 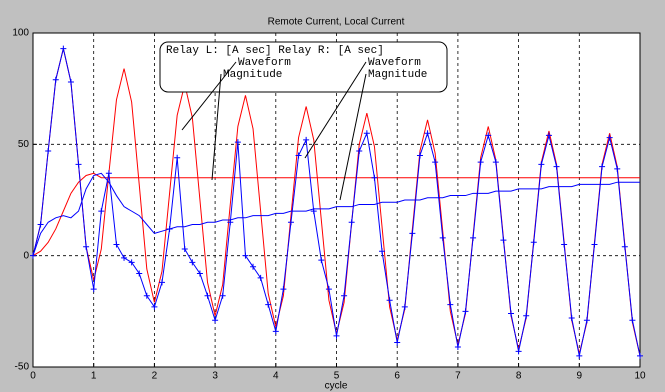 I want to click on x-tick-label: 2, so click(x=155, y=376).